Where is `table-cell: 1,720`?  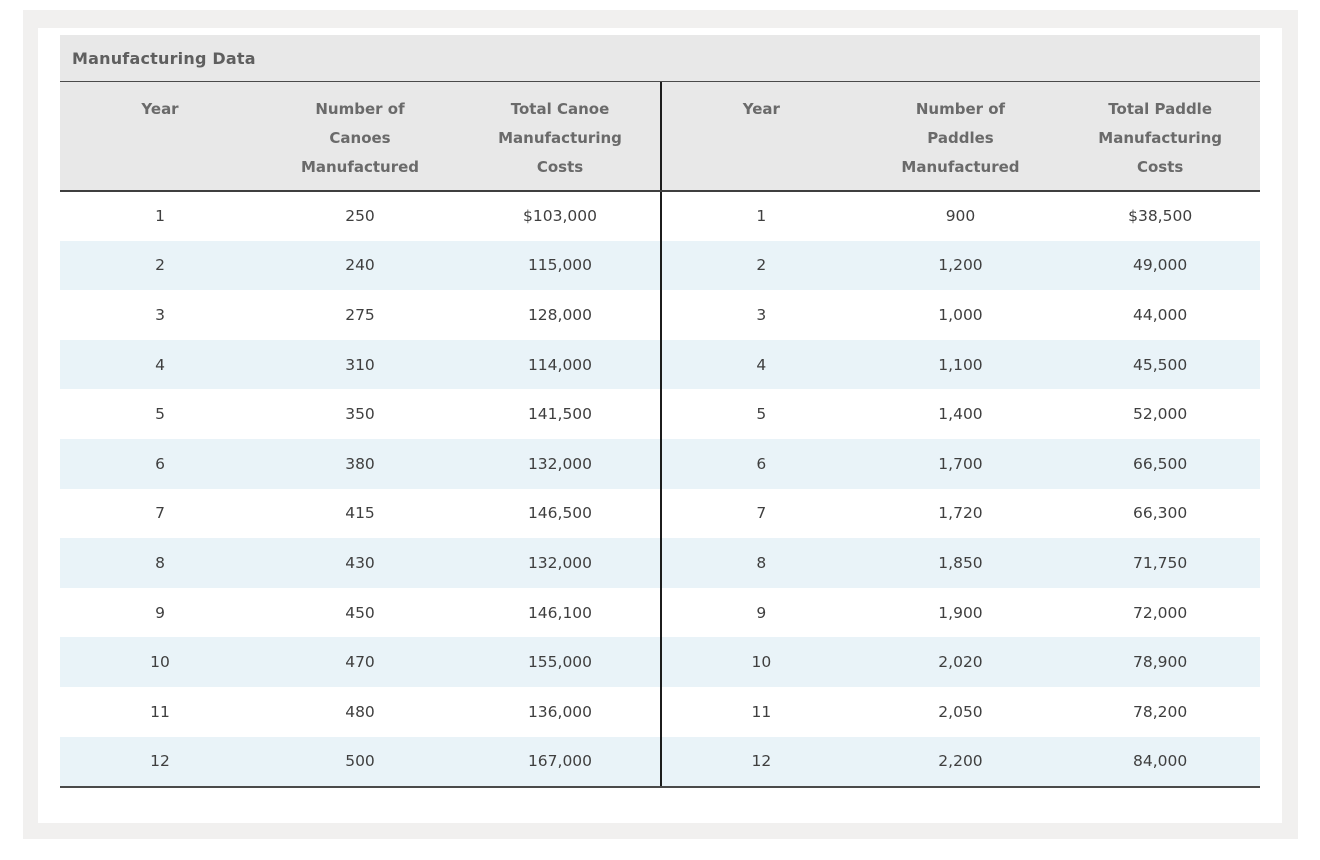 table-cell: 1,720 is located at coordinates (960, 513).